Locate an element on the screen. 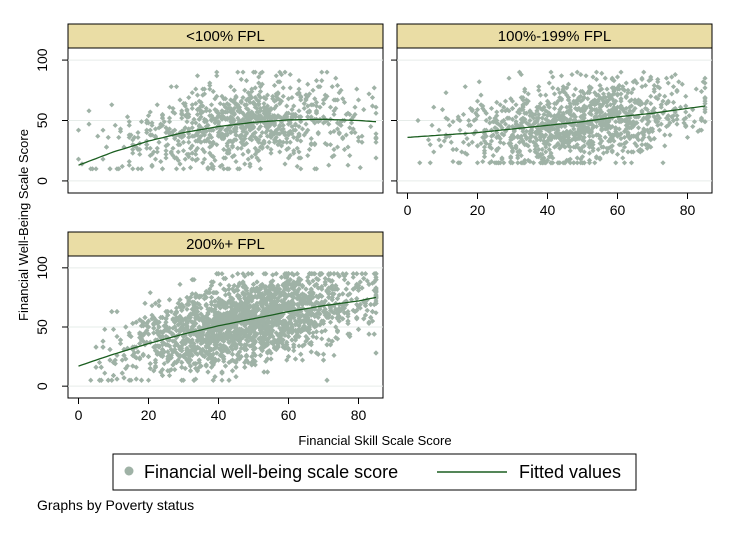 The image size is (737, 536). scatter-points is located at coordinates (227, 120).